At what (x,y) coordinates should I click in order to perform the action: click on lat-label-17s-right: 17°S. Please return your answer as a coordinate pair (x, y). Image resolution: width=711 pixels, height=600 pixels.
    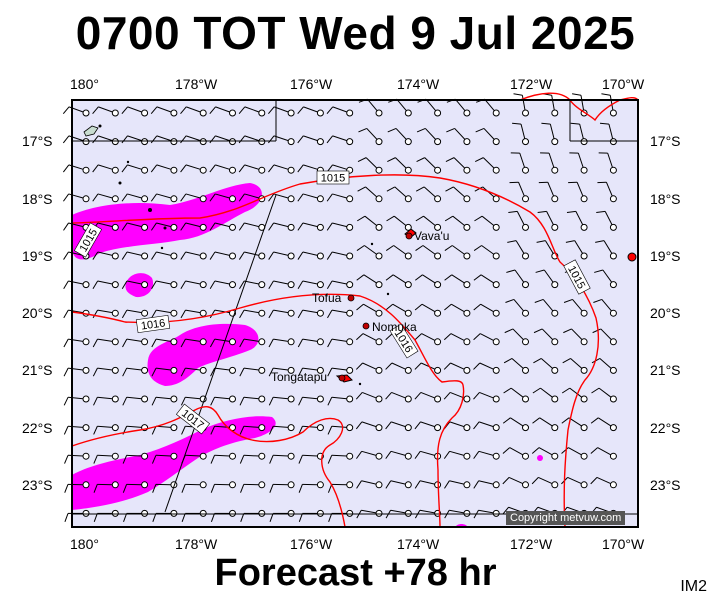
    Looking at the image, I should click on (665, 141).